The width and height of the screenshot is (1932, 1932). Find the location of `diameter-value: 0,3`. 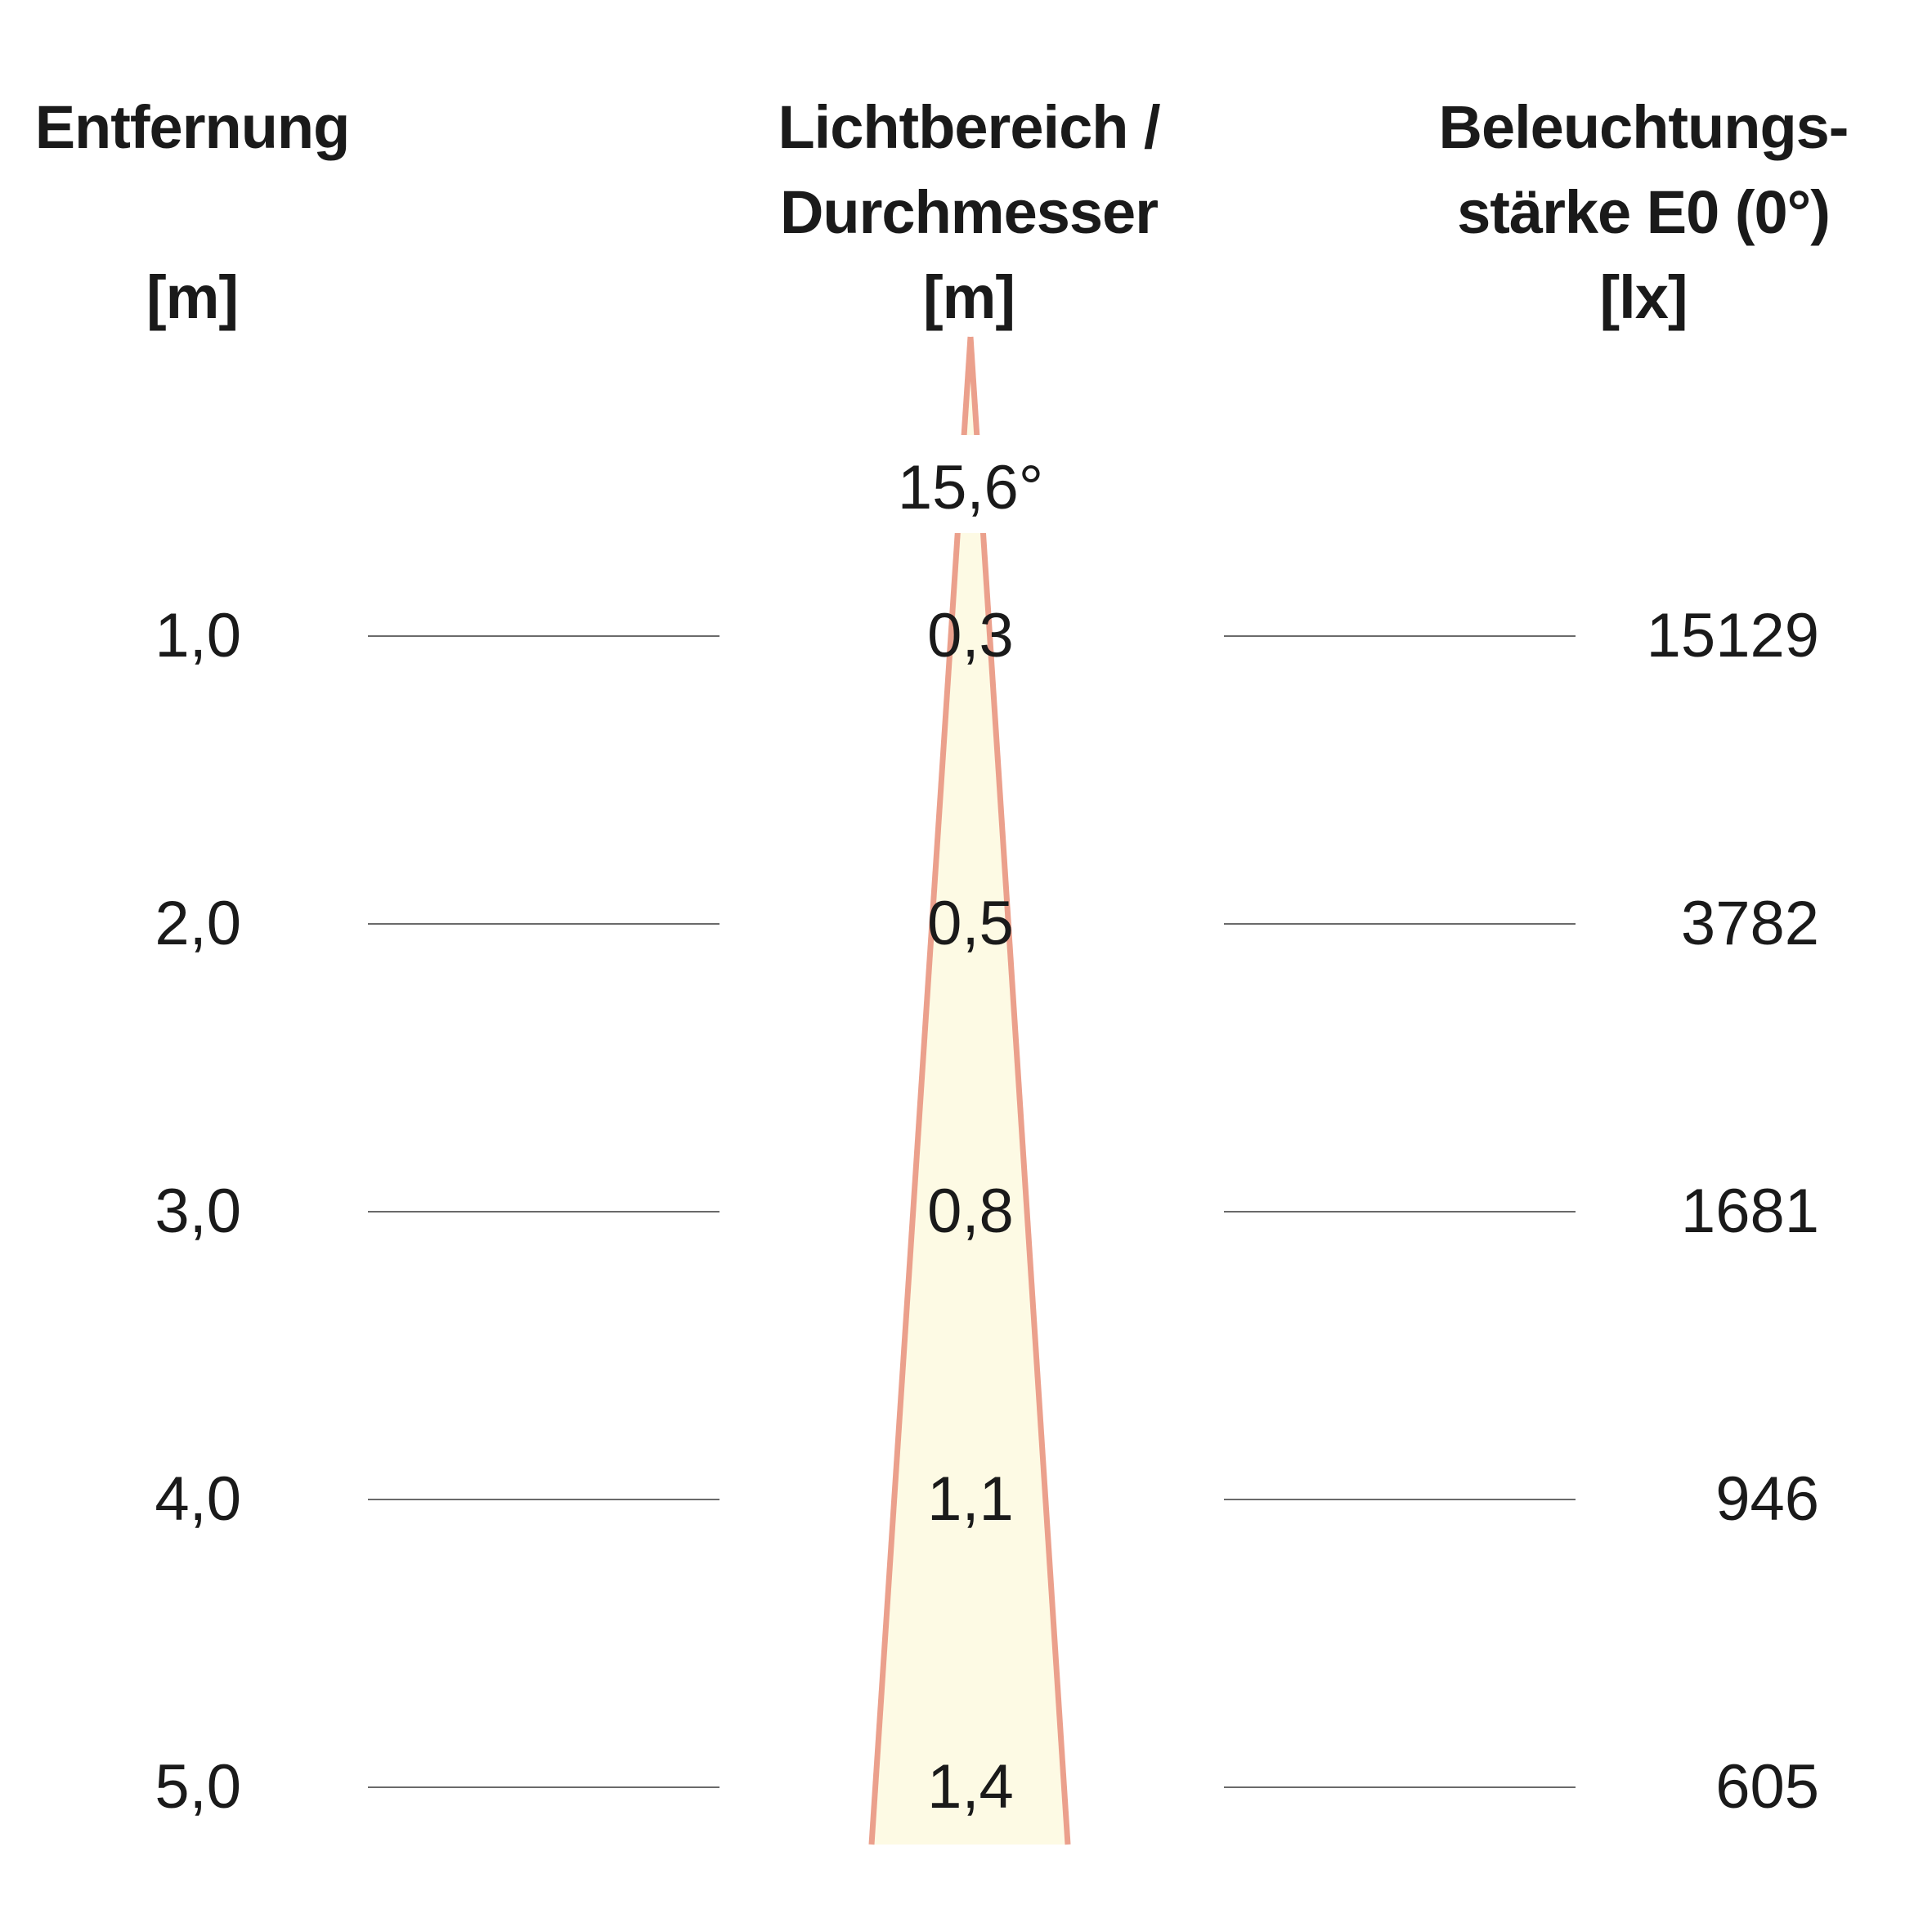

diameter-value: 0,3 is located at coordinates (970, 635).